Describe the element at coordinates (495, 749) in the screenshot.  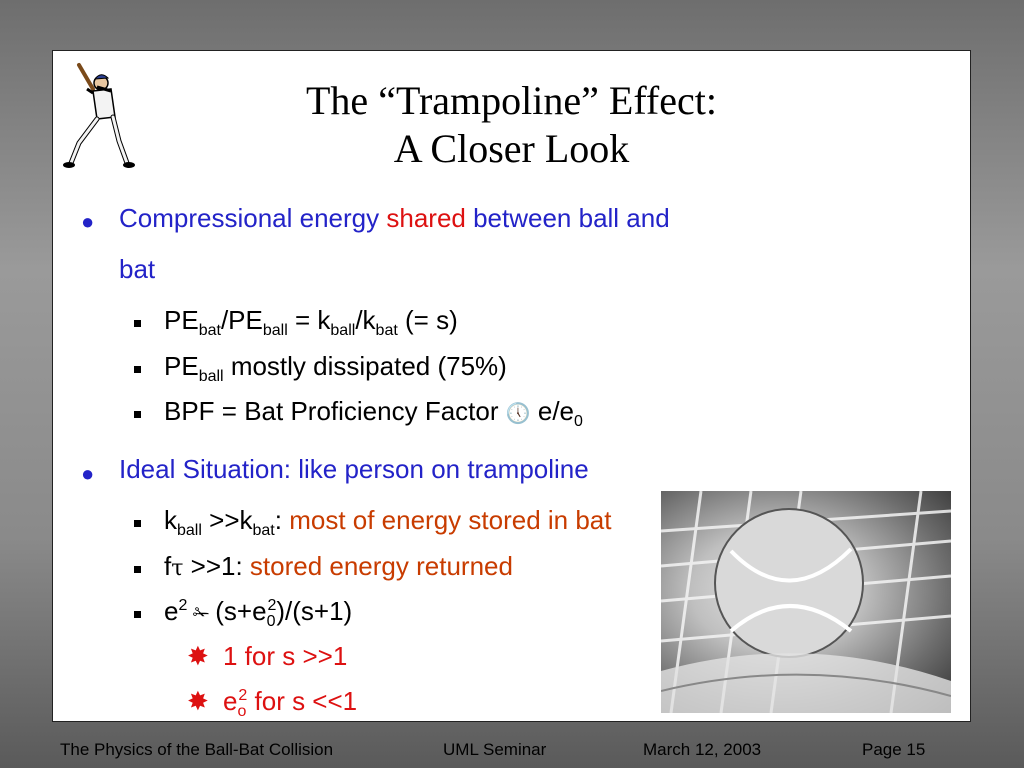
I see `footer-seminar: UML Seminar` at that location.